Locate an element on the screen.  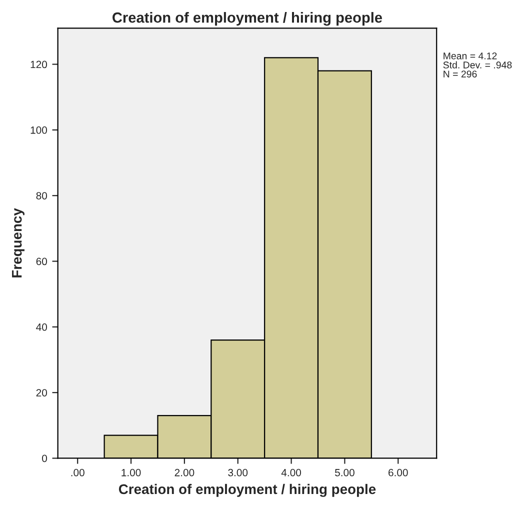
x-axis-title: Creation of employment / hiring people is located at coordinates (247, 490).